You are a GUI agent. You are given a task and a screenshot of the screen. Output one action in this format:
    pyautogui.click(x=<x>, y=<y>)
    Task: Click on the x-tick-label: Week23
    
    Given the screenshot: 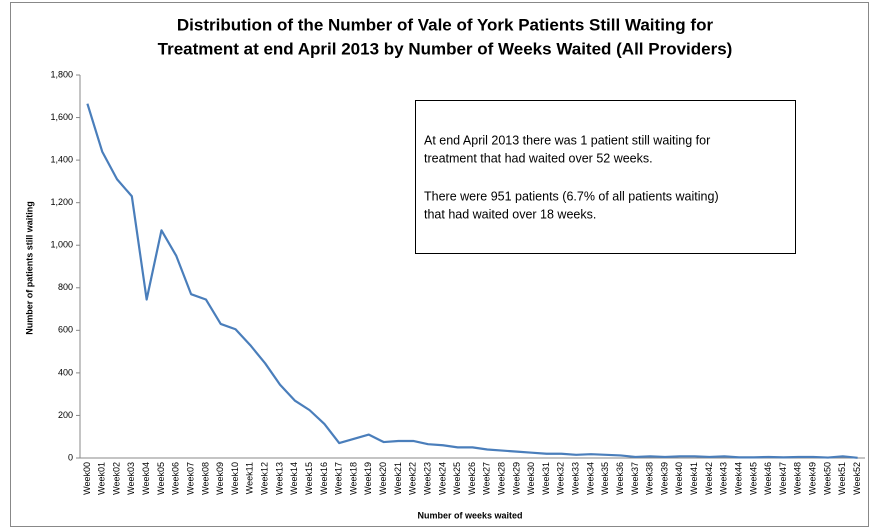 What is the action you would take?
    pyautogui.click(x=427, y=478)
    